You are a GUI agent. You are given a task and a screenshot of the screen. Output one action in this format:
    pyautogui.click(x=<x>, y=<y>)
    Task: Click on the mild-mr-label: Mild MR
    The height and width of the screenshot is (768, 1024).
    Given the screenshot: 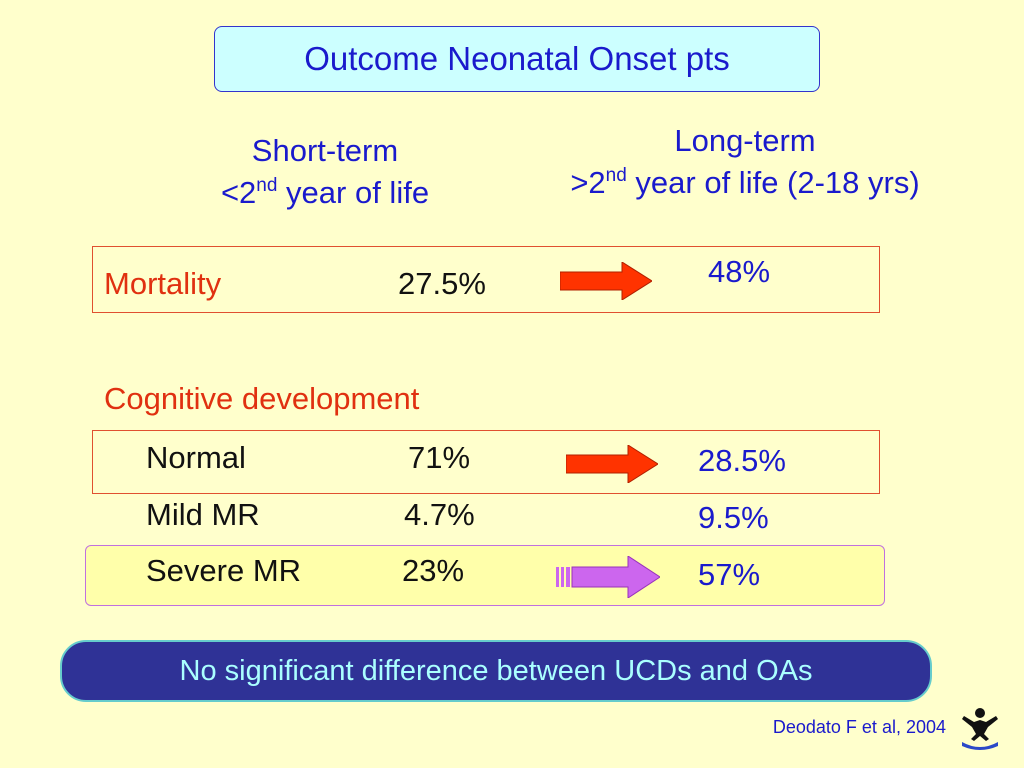 What is the action you would take?
    pyautogui.click(x=203, y=514)
    